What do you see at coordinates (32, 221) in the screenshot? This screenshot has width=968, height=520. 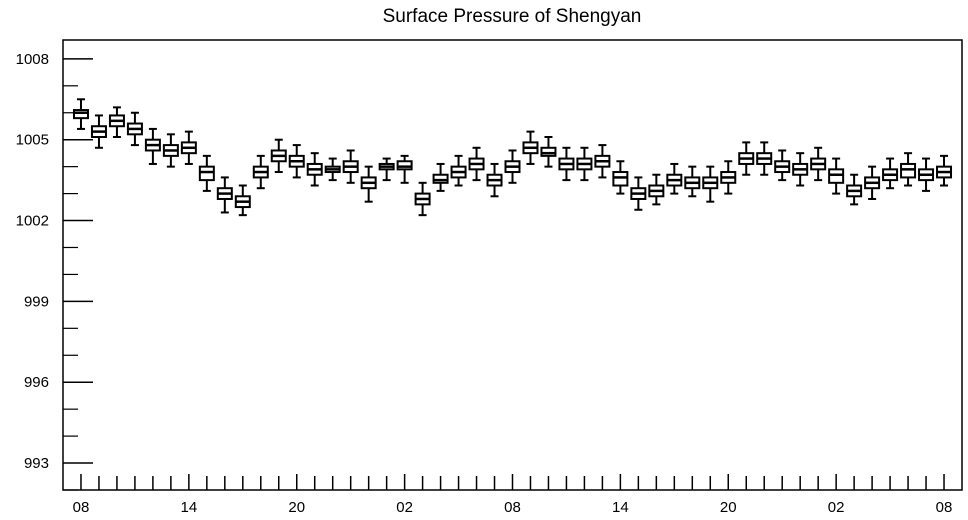 I see `y-tick-label: 1002` at bounding box center [32, 221].